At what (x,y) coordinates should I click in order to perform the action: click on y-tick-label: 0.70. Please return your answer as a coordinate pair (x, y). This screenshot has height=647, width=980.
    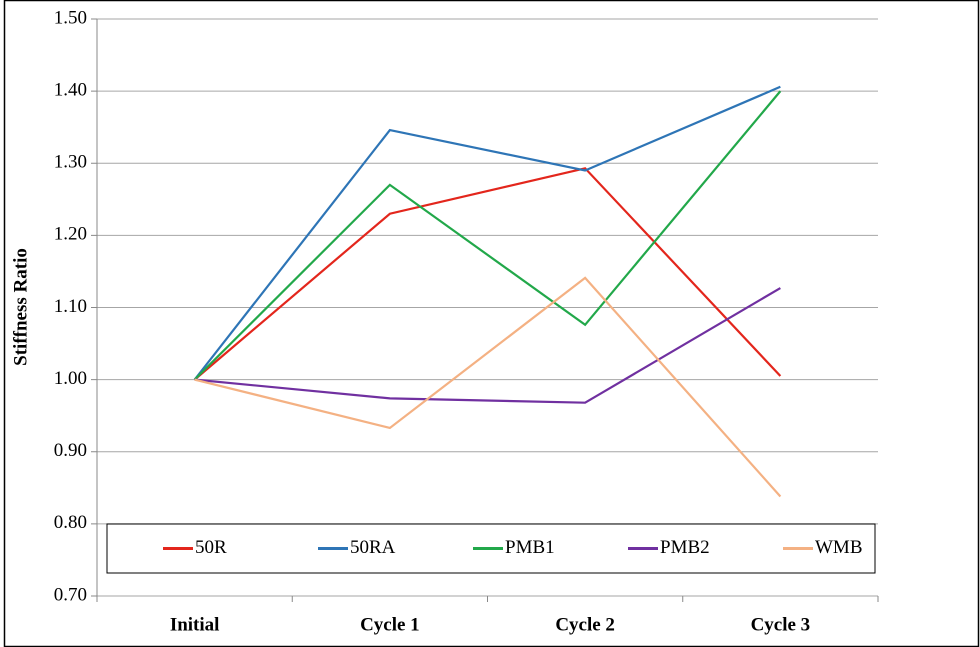
    Looking at the image, I should click on (70, 594).